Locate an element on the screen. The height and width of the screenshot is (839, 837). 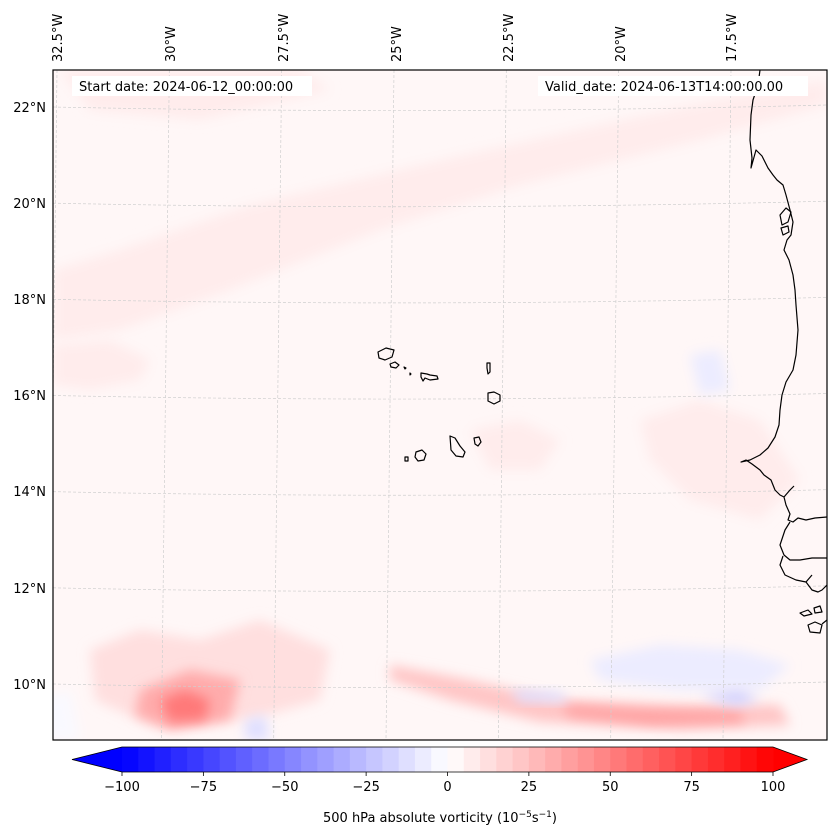
negative-patch-south is located at coordinates (540, 696).